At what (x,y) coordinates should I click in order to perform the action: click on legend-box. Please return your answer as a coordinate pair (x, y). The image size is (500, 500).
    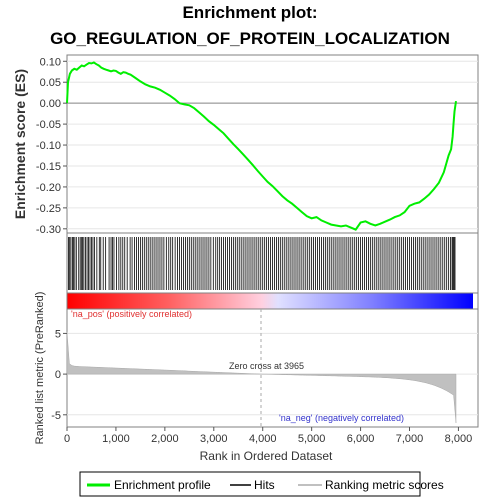
    Looking at the image, I should click on (250, 484).